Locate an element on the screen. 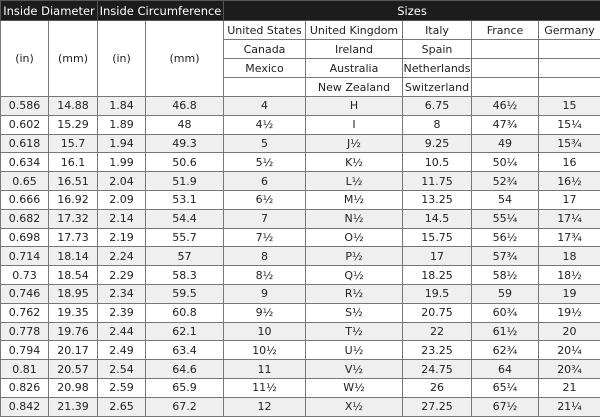  table-cell: 19.76 is located at coordinates (73, 331).